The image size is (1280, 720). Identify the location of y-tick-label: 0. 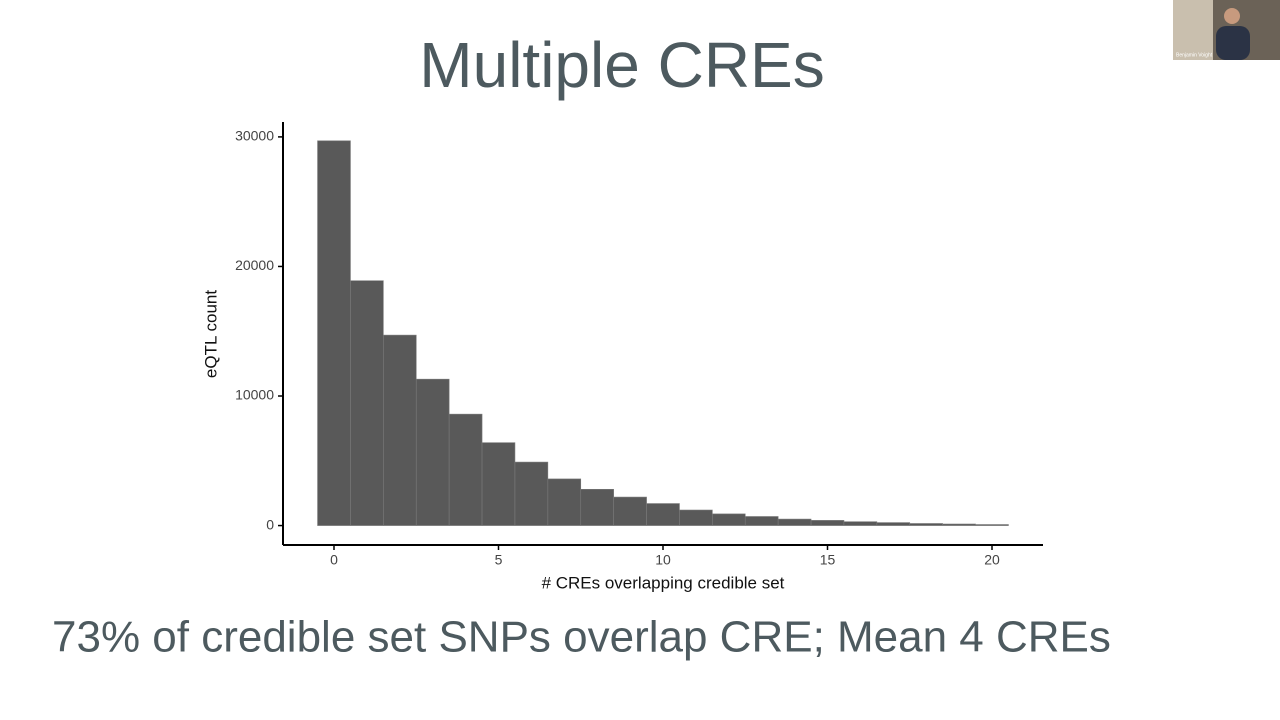
(270, 524).